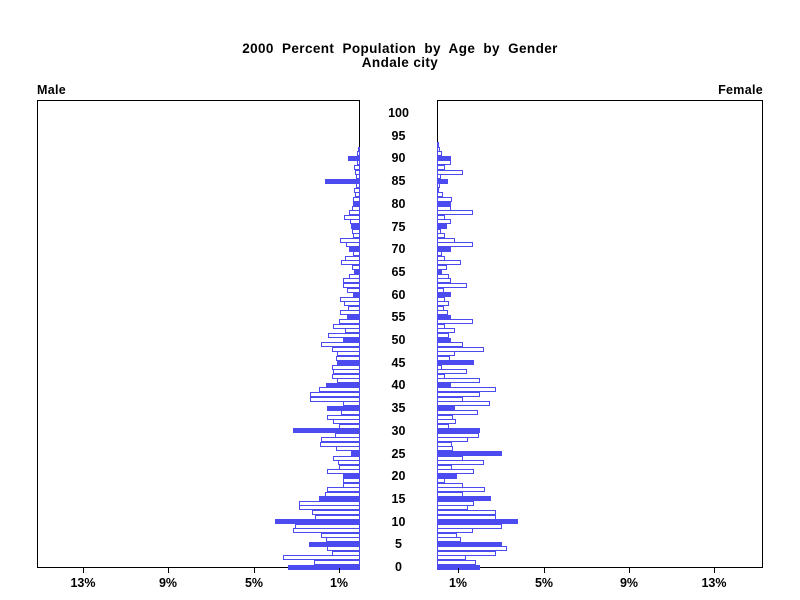  Describe the element at coordinates (51, 90) in the screenshot. I see `male-axis-label: Male` at that location.